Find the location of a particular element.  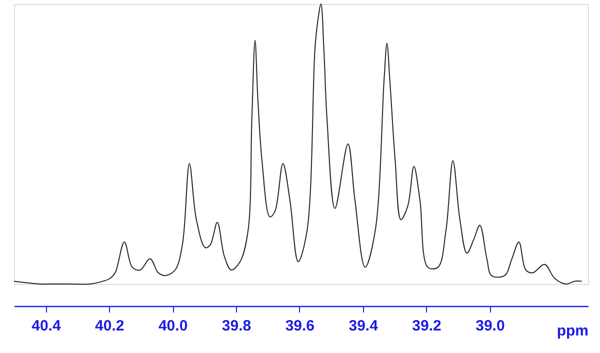

x-tick-label: 39.6 is located at coordinates (300, 326).